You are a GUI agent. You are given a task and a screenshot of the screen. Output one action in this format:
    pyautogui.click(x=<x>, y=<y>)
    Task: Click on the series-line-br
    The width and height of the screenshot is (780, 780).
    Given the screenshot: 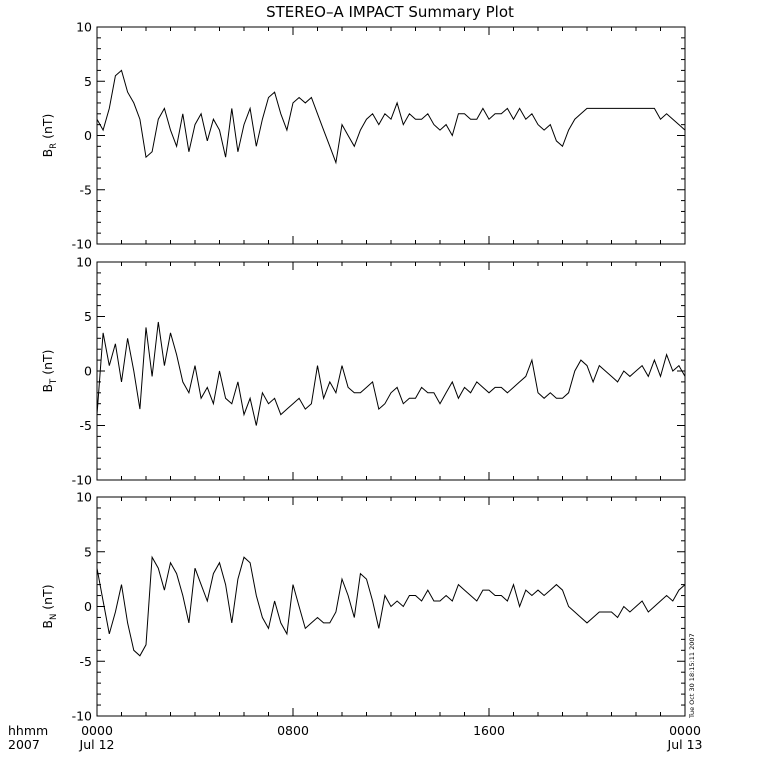 What is the action you would take?
    pyautogui.click(x=391, y=117)
    